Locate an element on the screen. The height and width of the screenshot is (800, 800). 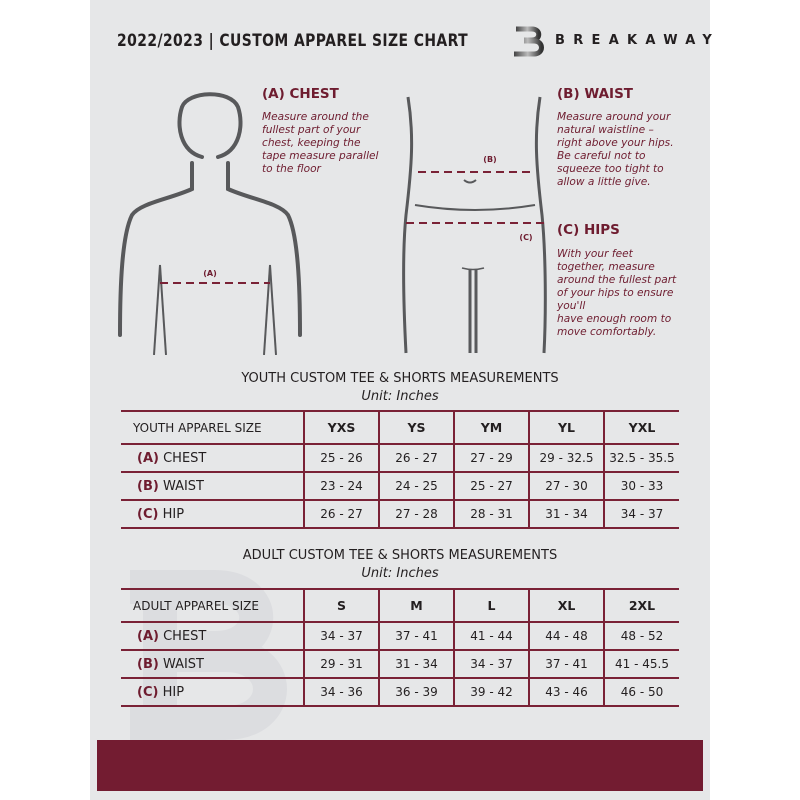
waist-marker: (B) is located at coordinates (489, 159).